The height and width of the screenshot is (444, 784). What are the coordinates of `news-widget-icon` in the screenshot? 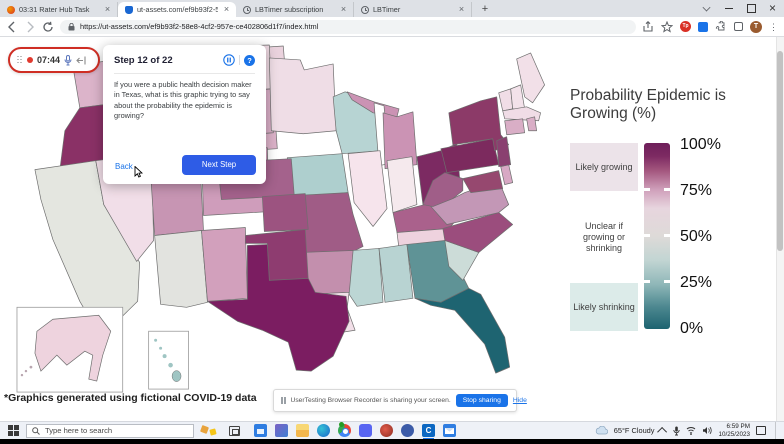 It's located at (208, 430).